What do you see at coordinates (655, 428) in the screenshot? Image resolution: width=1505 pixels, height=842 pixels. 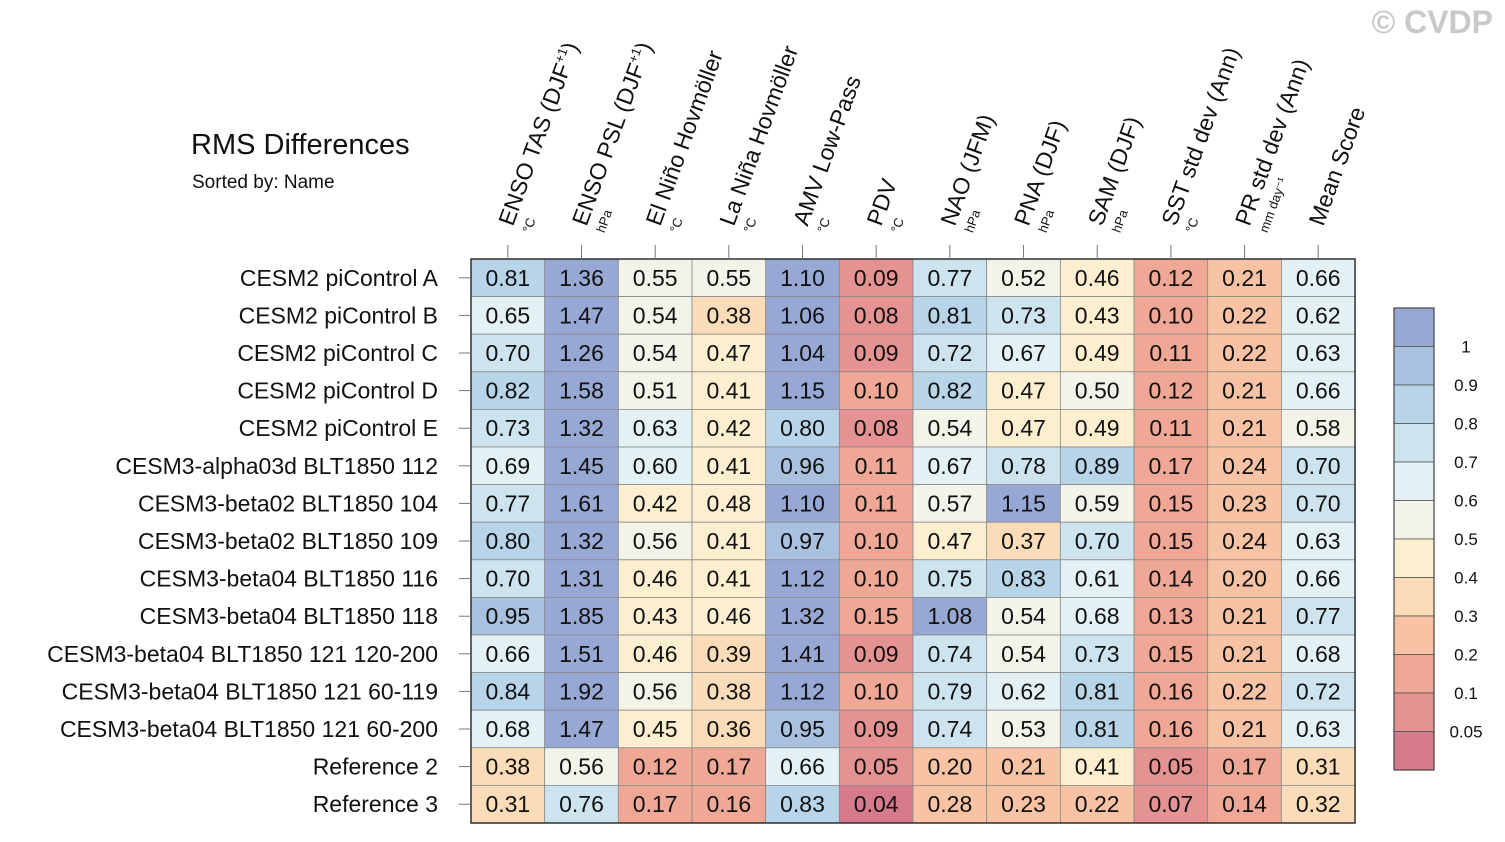 I see `cell-value-label: 0.63` at bounding box center [655, 428].